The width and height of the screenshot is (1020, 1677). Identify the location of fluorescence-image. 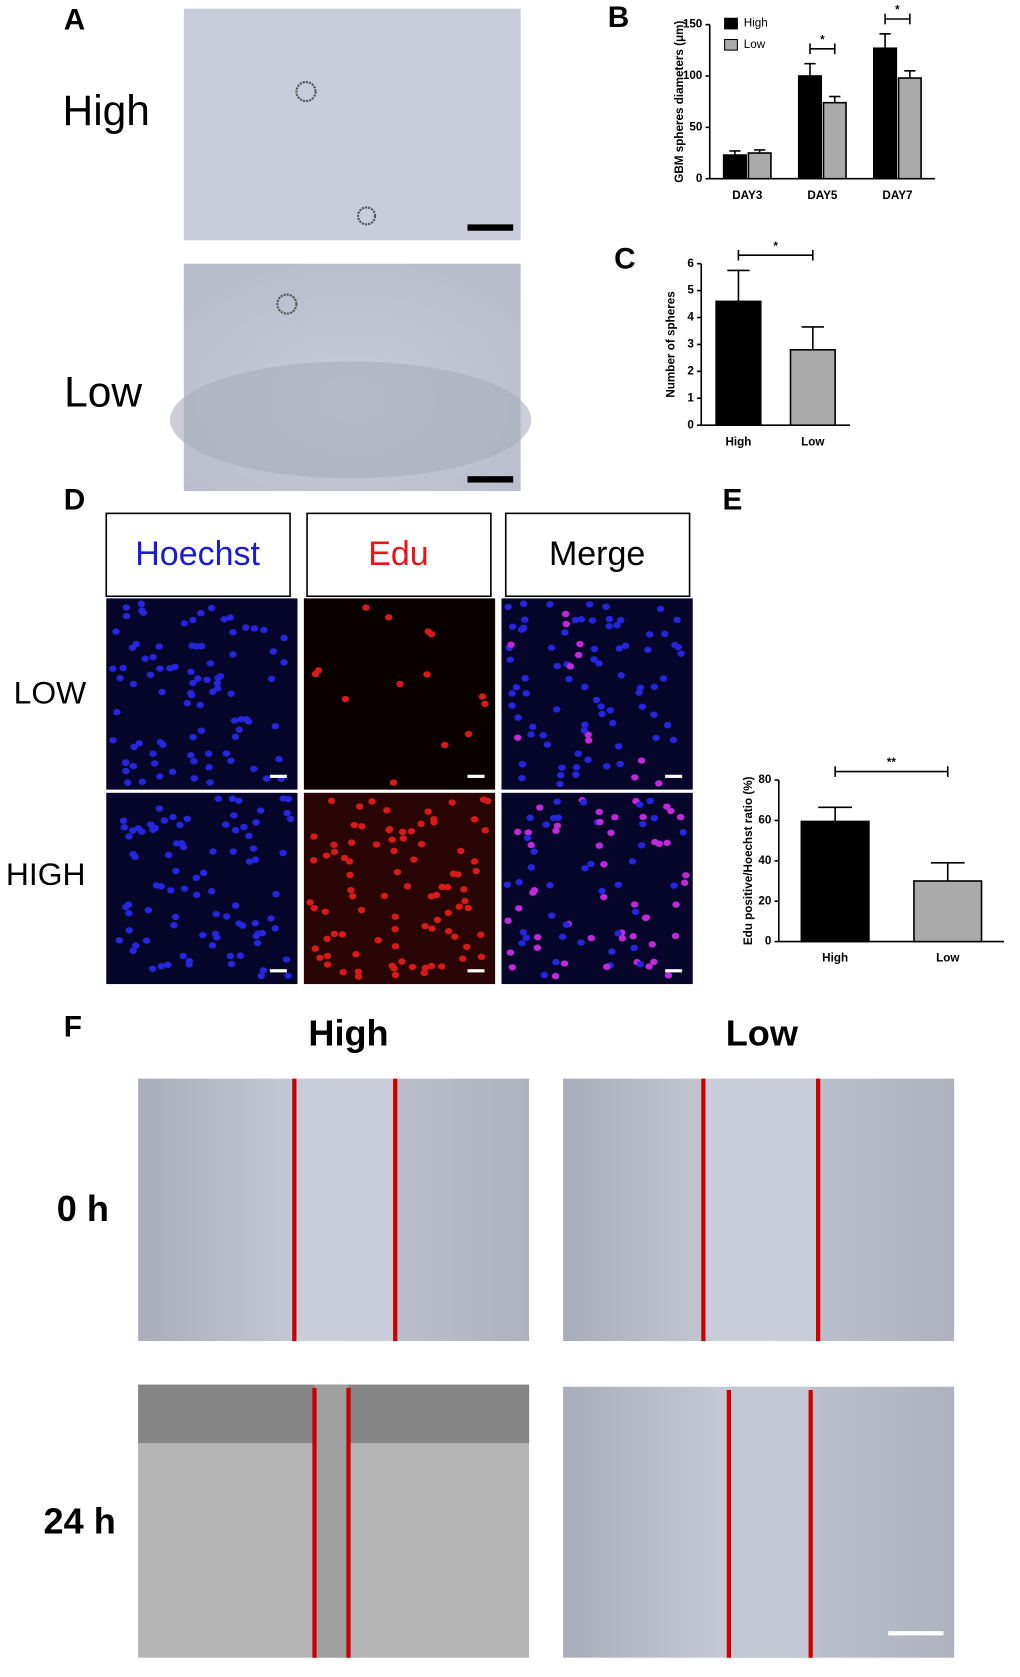
(597, 694).